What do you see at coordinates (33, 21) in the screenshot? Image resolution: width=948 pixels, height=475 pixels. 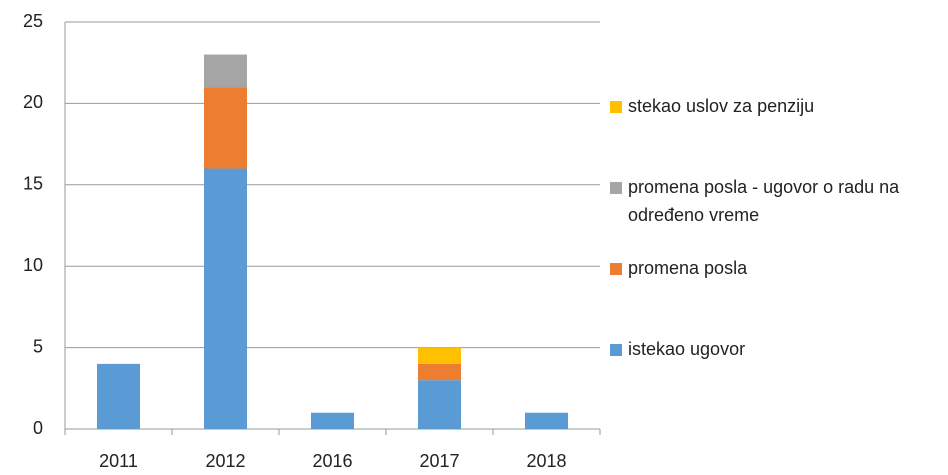 I see `y-tick-label: 25` at bounding box center [33, 21].